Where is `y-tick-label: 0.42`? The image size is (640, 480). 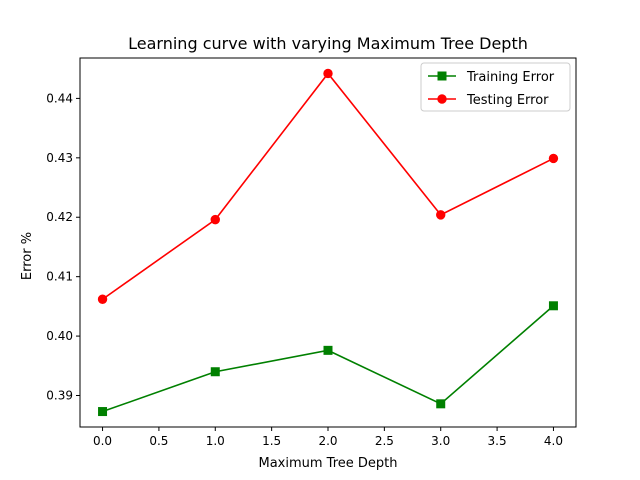 y-tick-label: 0.42 is located at coordinates (59, 217).